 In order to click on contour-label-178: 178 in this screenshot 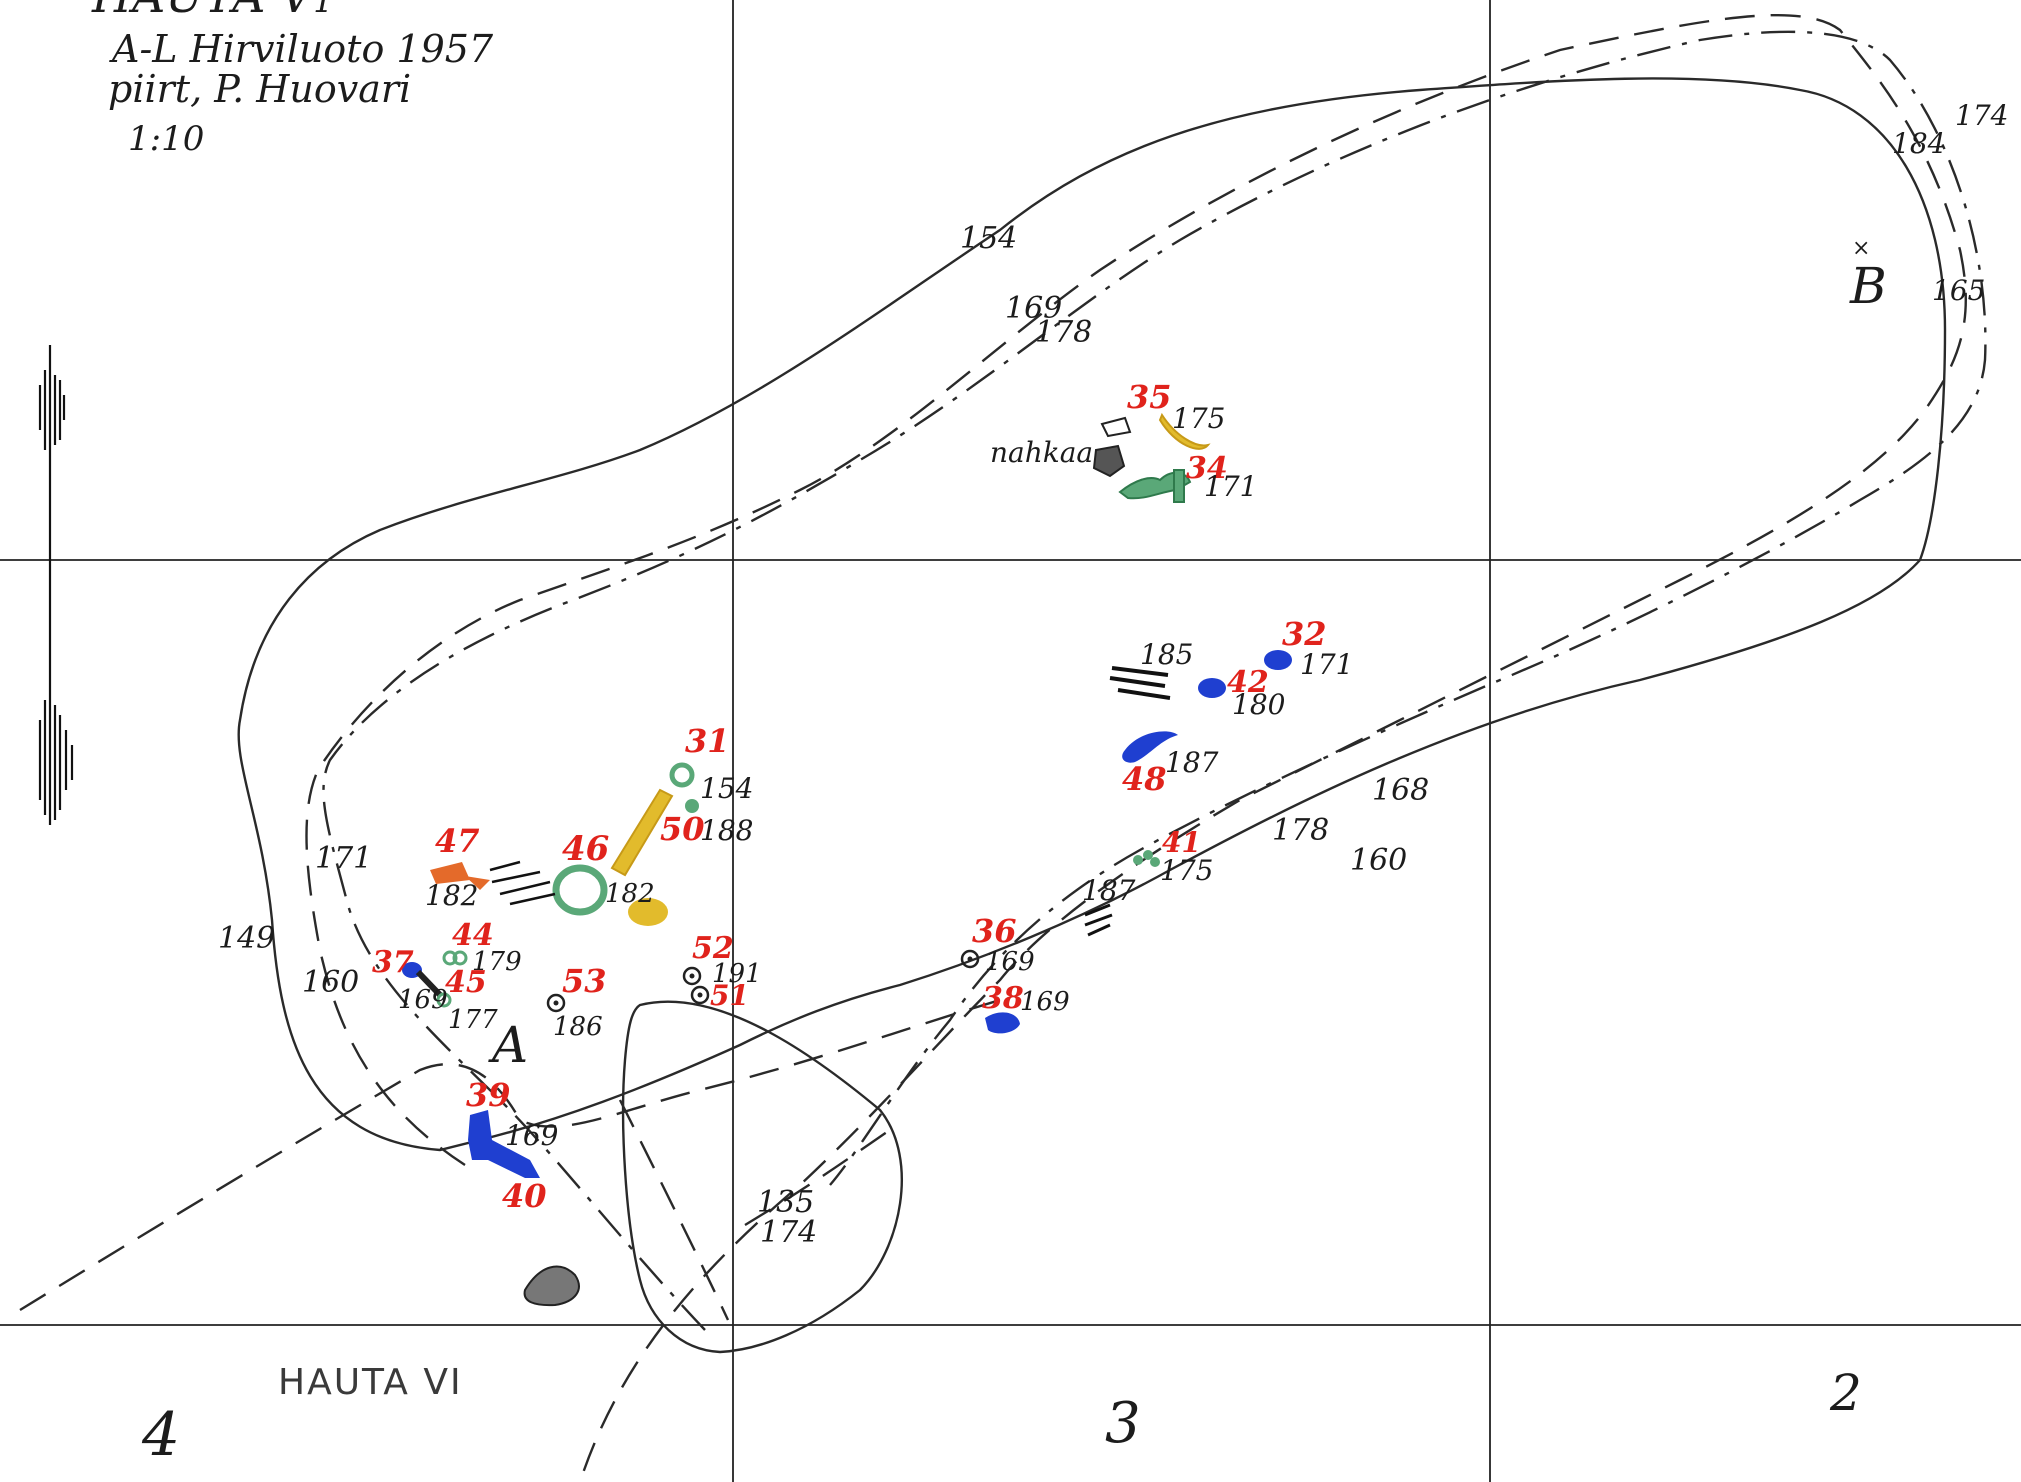, I will do `click(1063, 332)`.